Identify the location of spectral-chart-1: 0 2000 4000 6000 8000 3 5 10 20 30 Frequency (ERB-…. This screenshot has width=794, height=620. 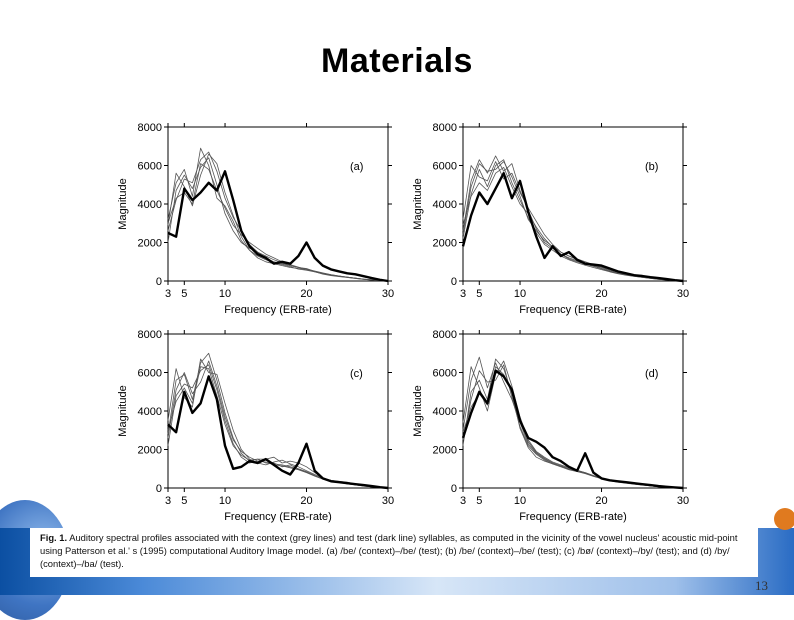
(255, 219).